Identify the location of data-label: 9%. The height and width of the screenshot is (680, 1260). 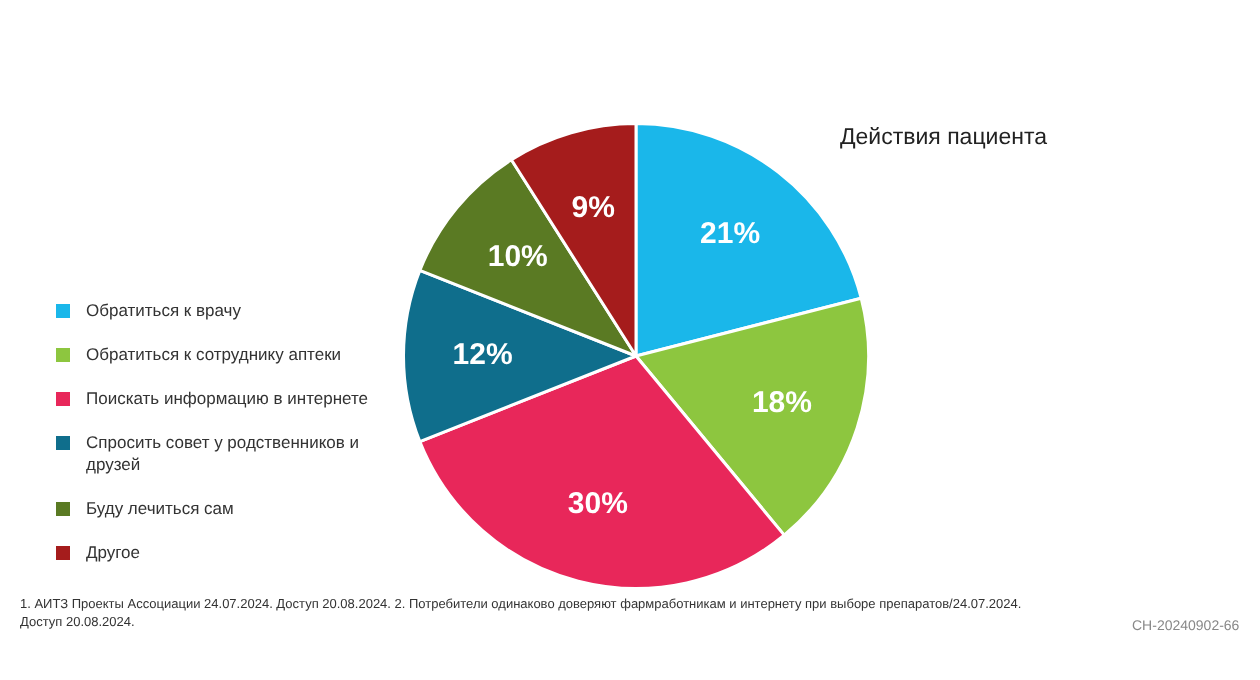
(593, 207).